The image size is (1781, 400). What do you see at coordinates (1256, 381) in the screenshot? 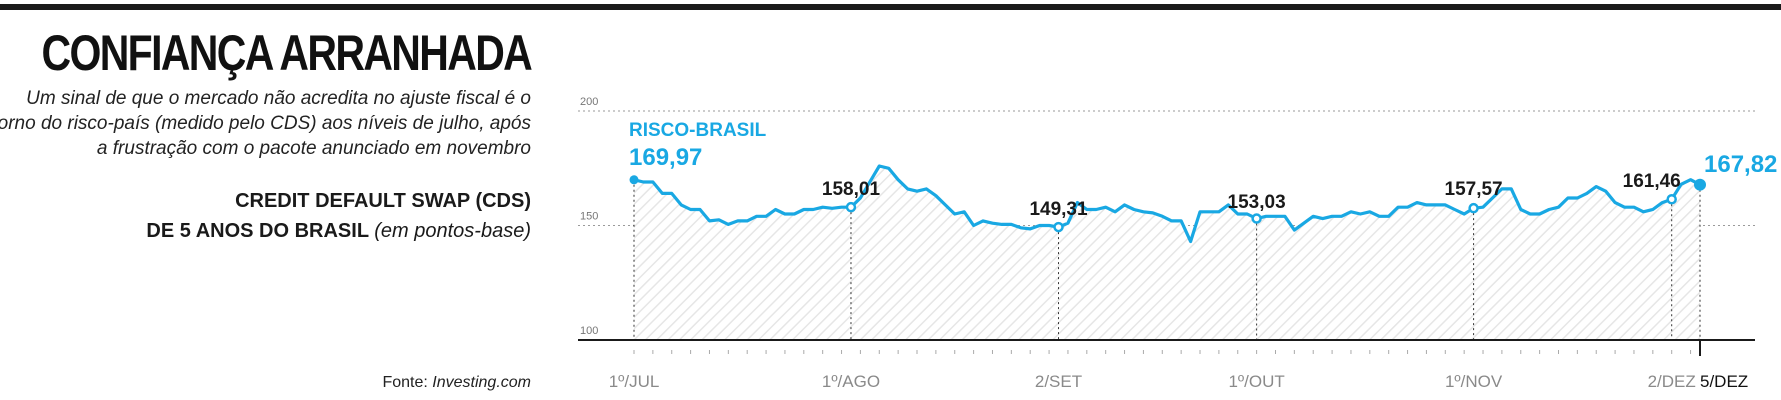
I see `x-tick-label: 1º/OUT` at bounding box center [1256, 381].